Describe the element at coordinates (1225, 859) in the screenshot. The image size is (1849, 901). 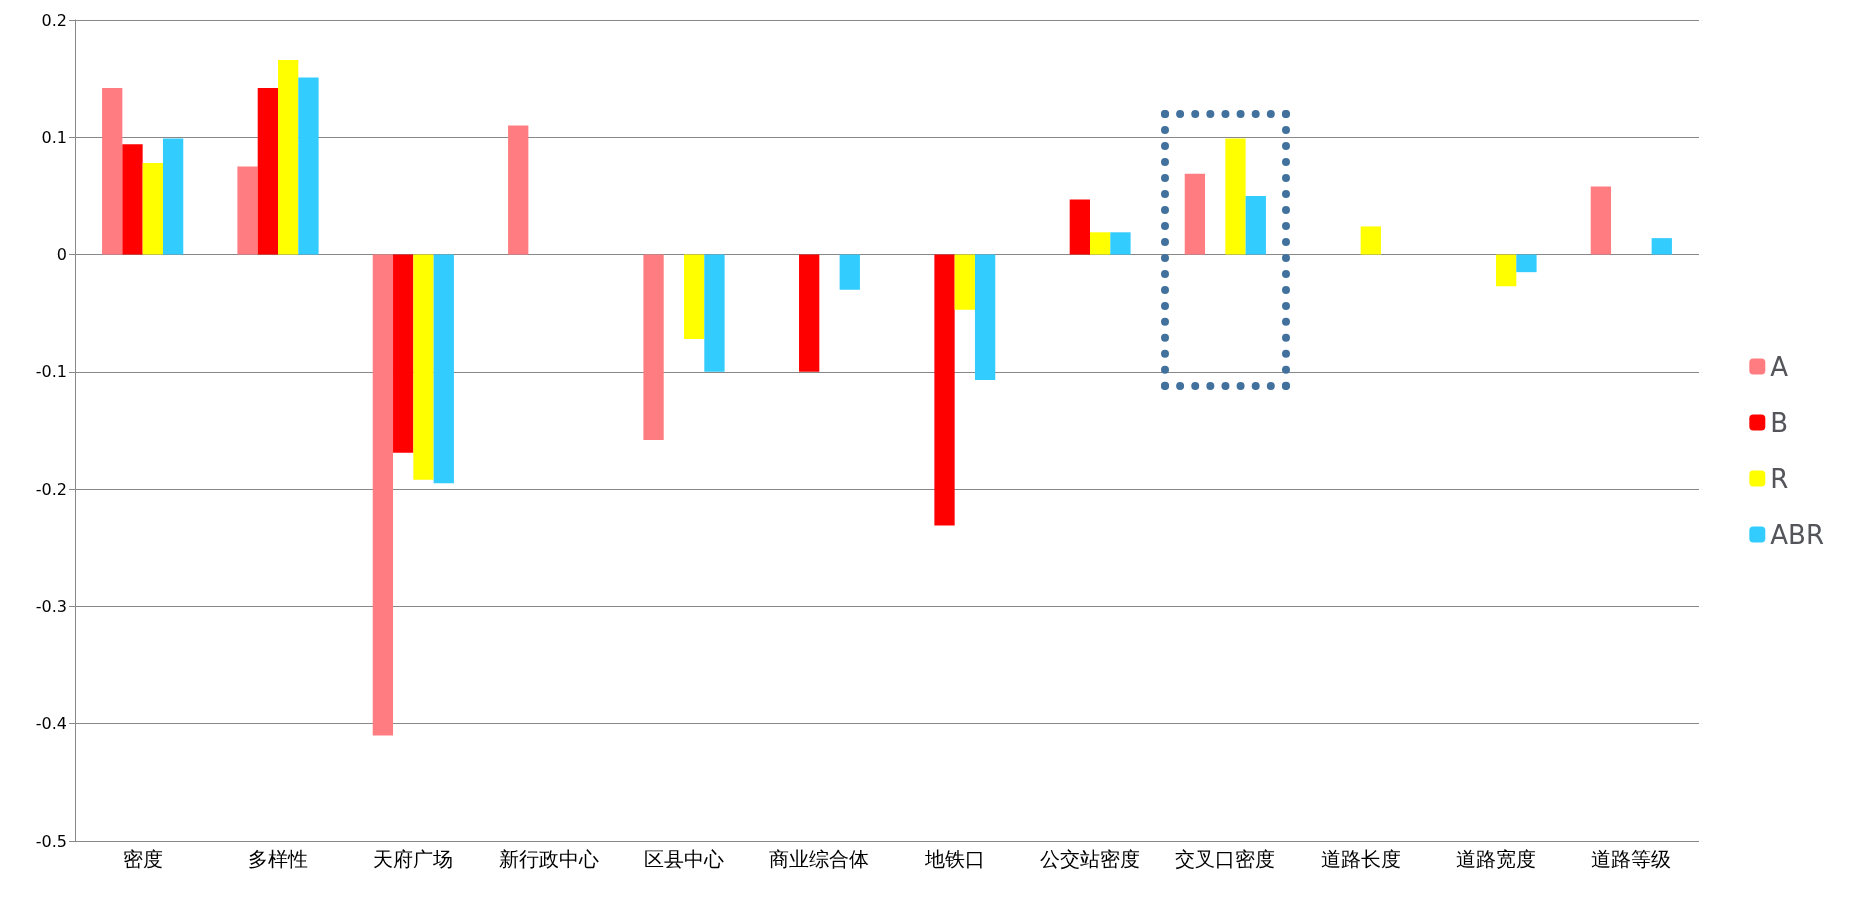
I see `x-tick-label: 交叉口密度` at that location.